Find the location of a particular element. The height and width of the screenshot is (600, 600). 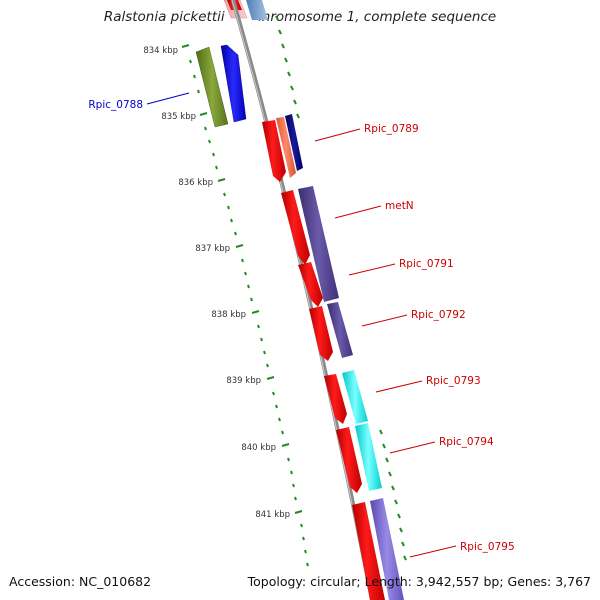

gene-rpic-0789-group is located at coordinates (282, 148).